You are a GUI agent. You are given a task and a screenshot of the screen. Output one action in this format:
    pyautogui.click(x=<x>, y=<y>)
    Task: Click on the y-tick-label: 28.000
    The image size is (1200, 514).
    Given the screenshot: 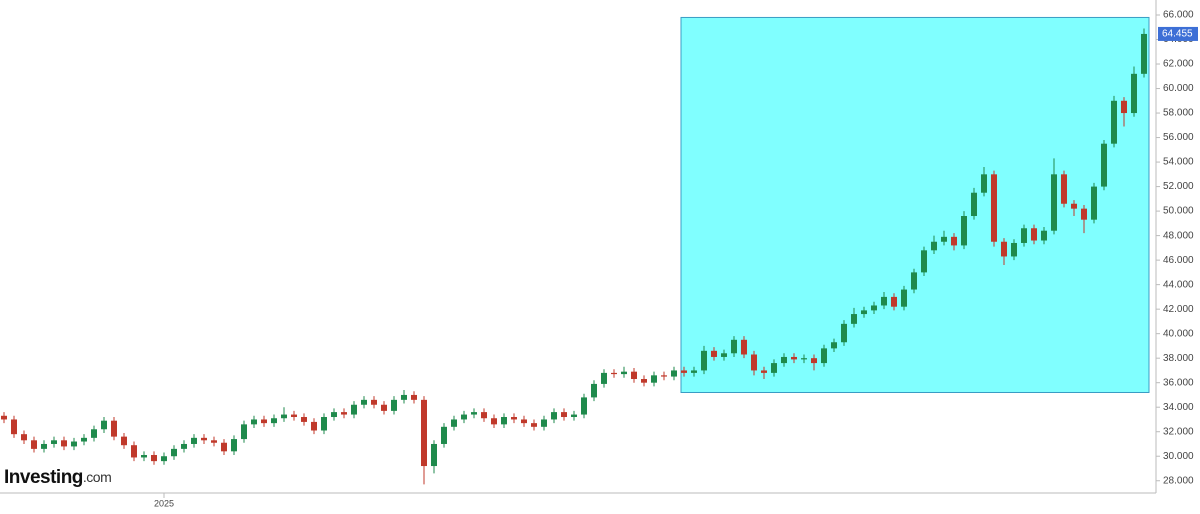 What is the action you would take?
    pyautogui.click(x=1178, y=480)
    